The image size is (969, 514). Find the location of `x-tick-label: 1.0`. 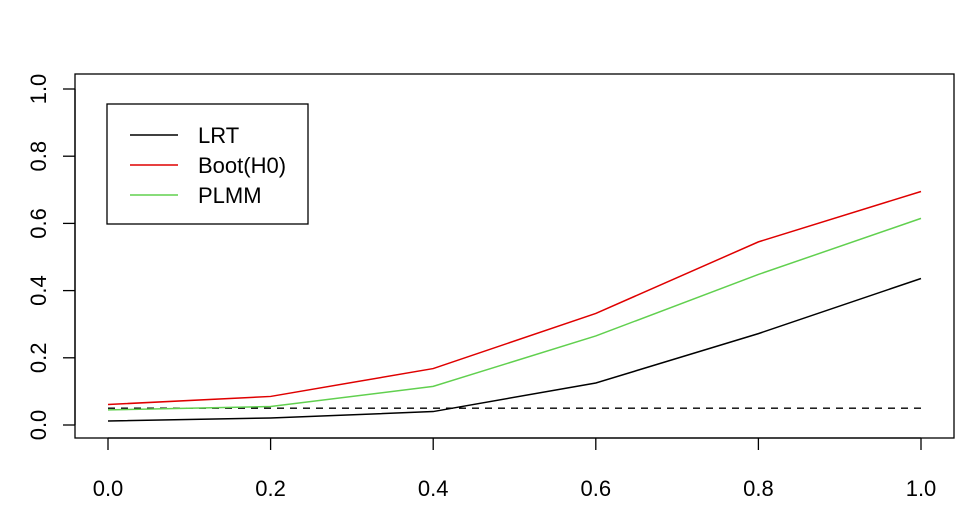

x-tick-label: 1.0 is located at coordinates (921, 488).